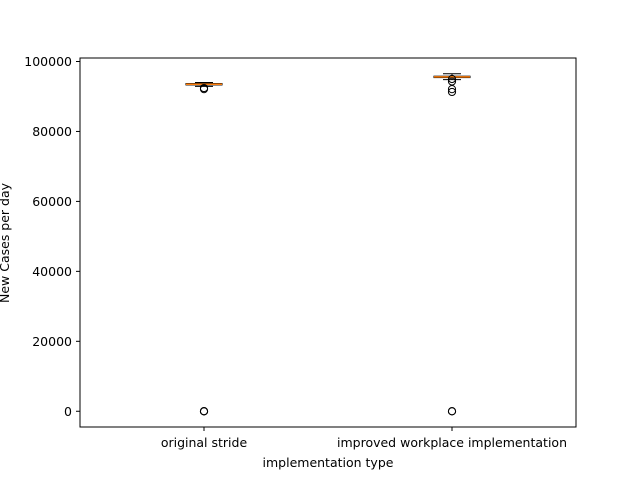  What do you see at coordinates (204, 442) in the screenshot?
I see `x-tick-label: original stride` at bounding box center [204, 442].